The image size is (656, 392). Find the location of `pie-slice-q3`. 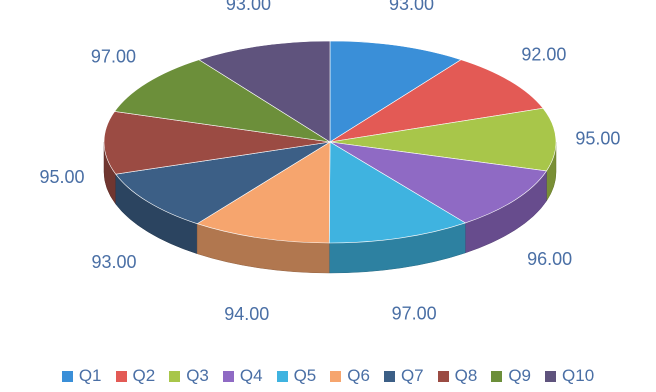

pie-slice-q3 is located at coordinates (443, 139).